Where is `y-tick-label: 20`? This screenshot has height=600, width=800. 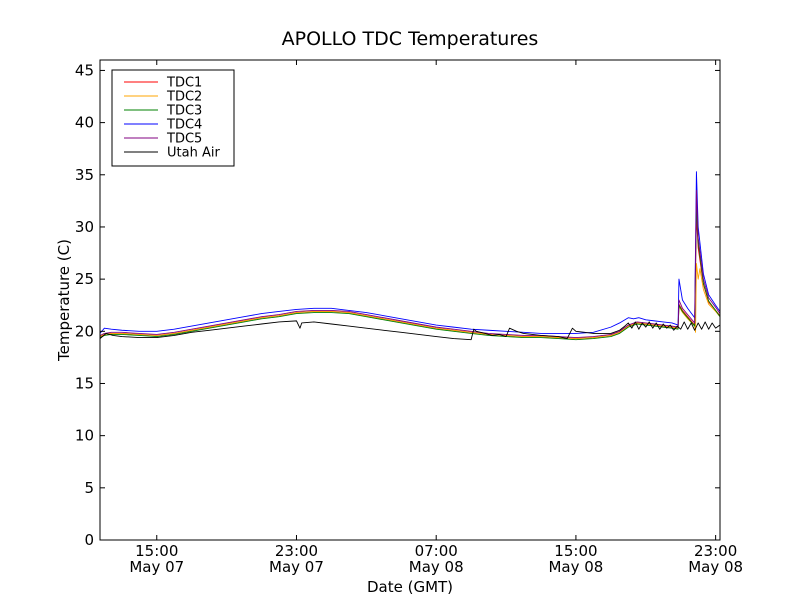 y-tick-label: 20 is located at coordinates (84, 331).